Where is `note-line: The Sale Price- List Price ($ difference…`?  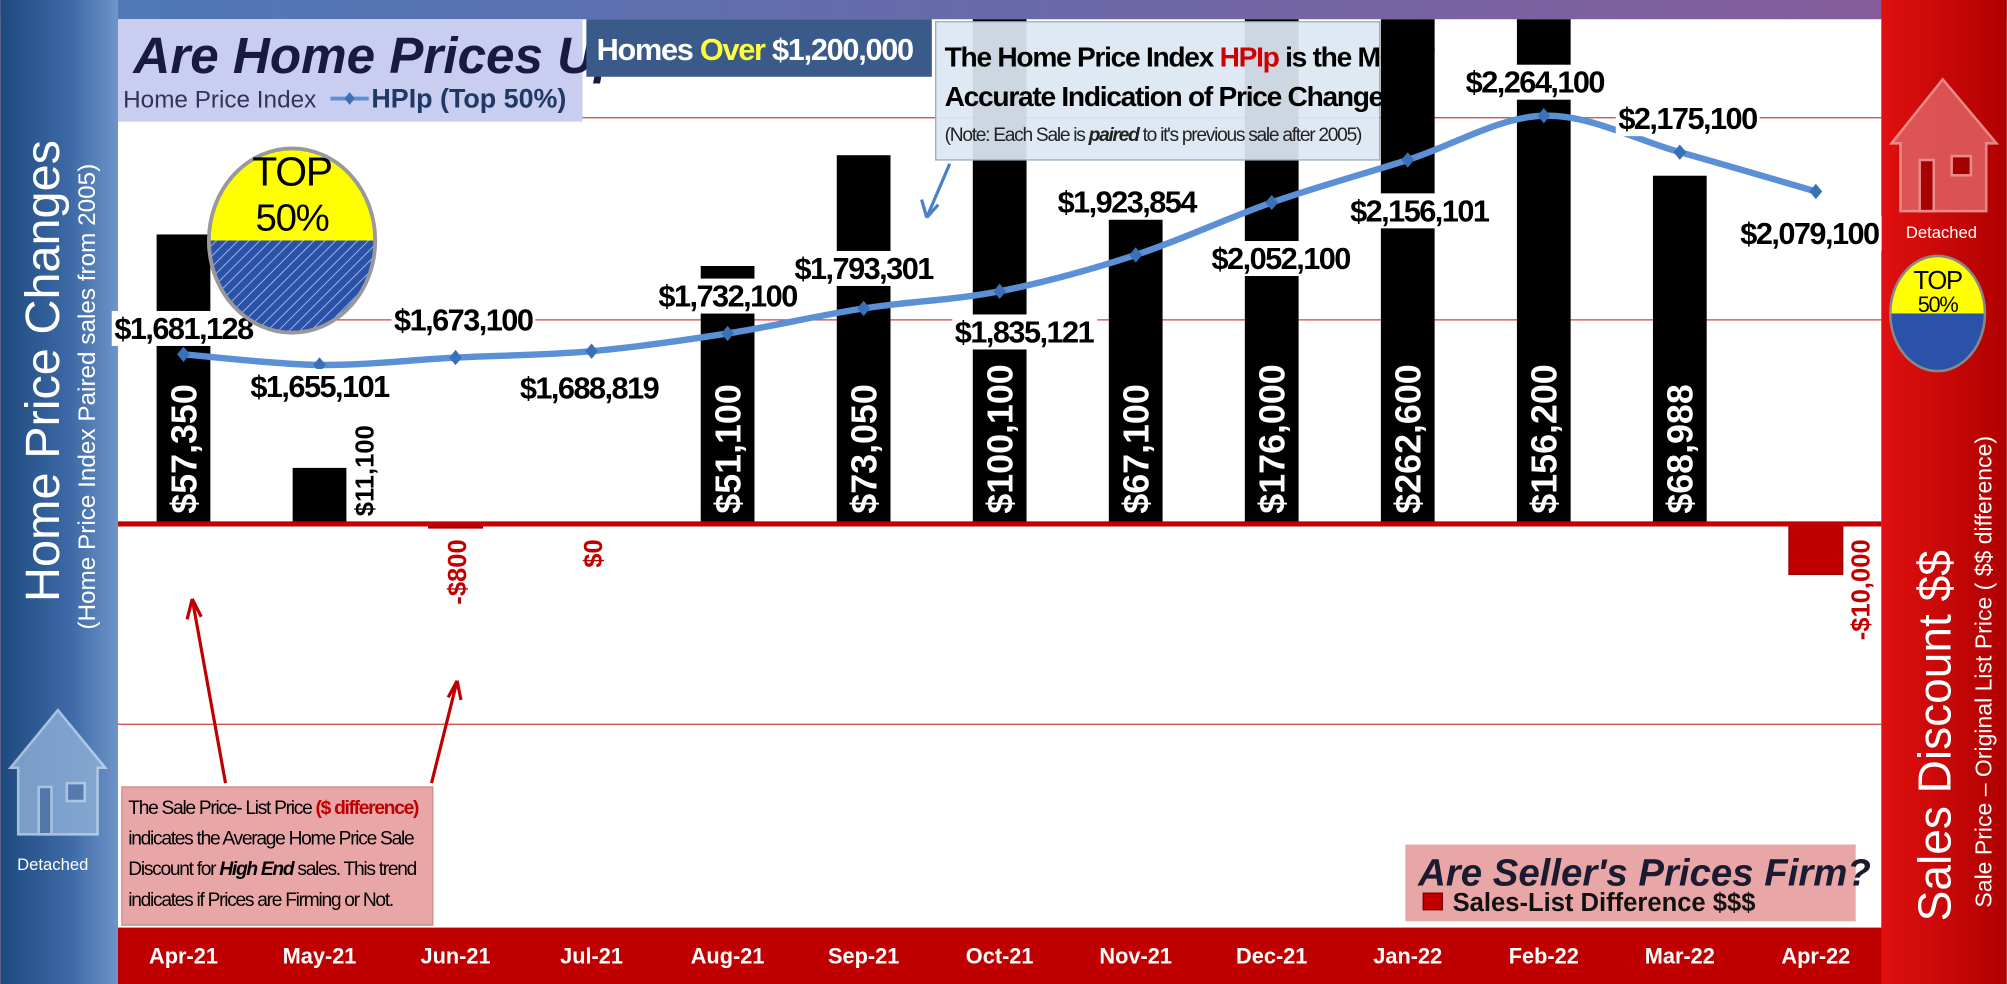
note-line: The Sale Price- List Price ($ difference… is located at coordinates (273, 808).